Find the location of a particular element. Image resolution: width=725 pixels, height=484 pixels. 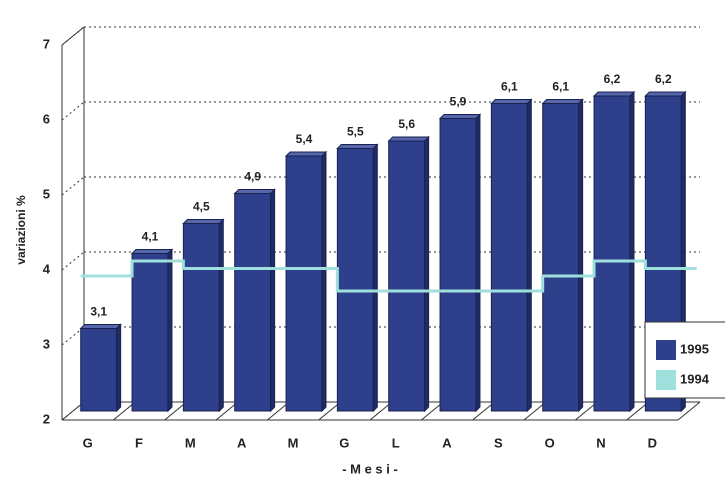

value-label: 4,9 is located at coordinates (252, 177).